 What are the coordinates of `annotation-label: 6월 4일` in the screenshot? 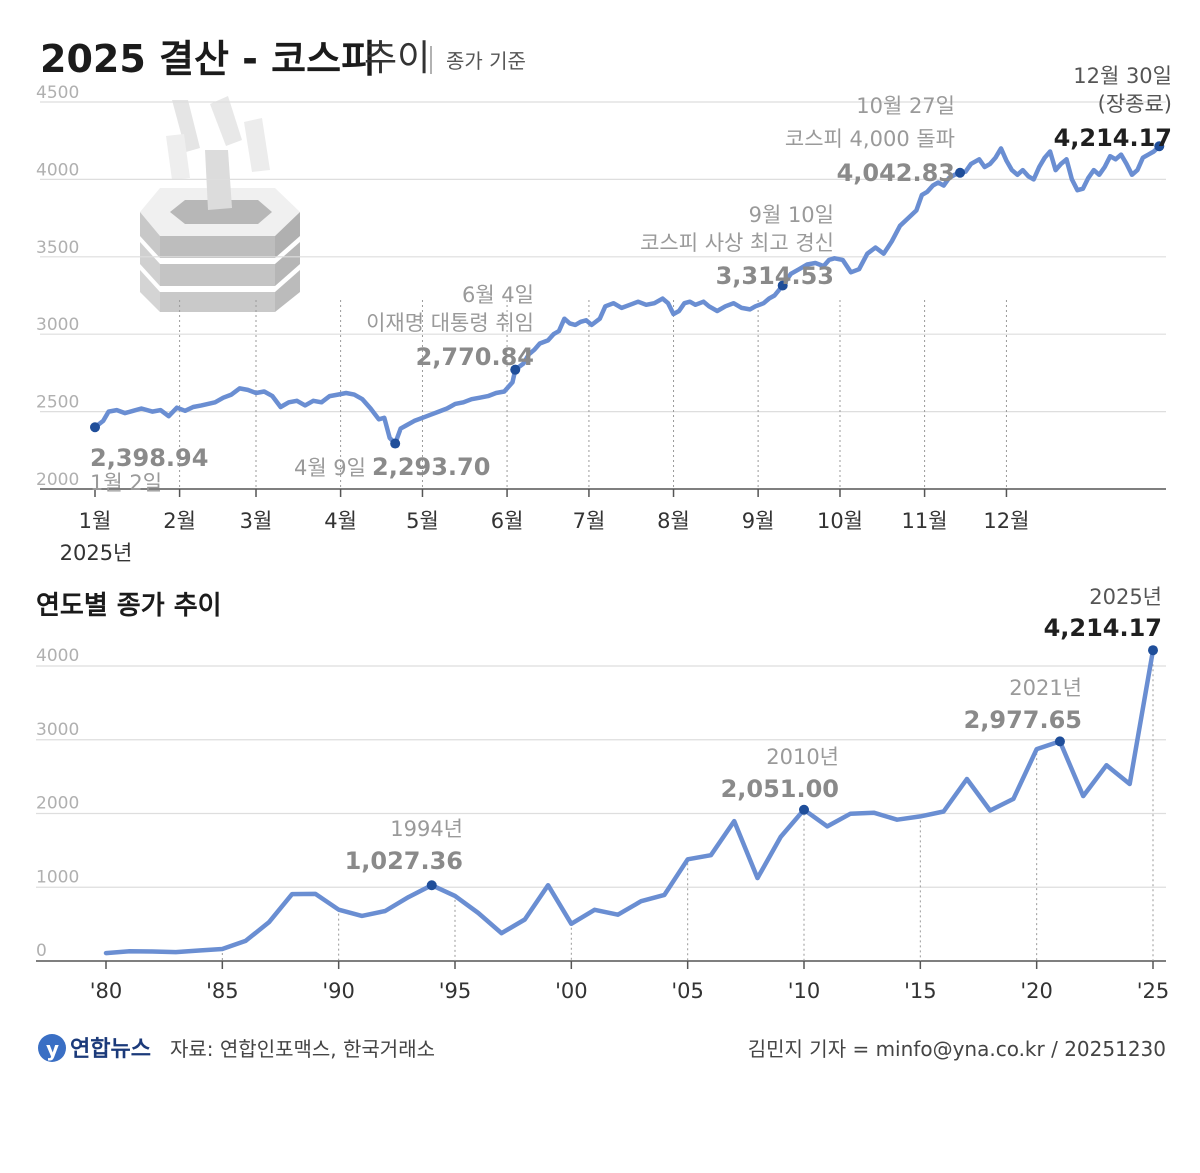 It's located at (498, 295).